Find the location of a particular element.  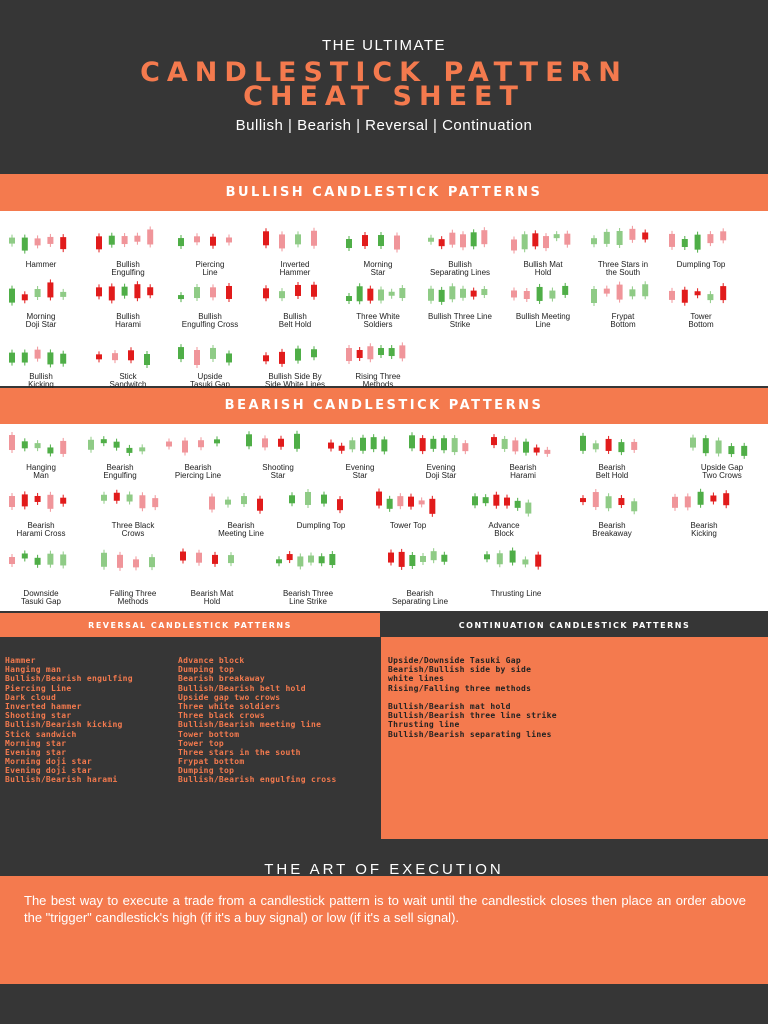

pattern-label-line-2: Piercing Line is located at coordinates (198, 475).